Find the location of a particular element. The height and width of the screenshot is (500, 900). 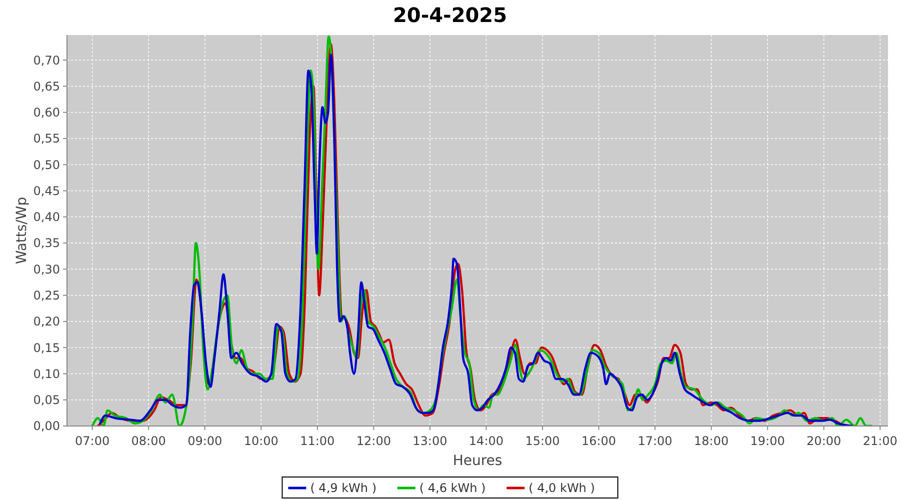

y-tick-label: 0,15 is located at coordinates (46, 347).